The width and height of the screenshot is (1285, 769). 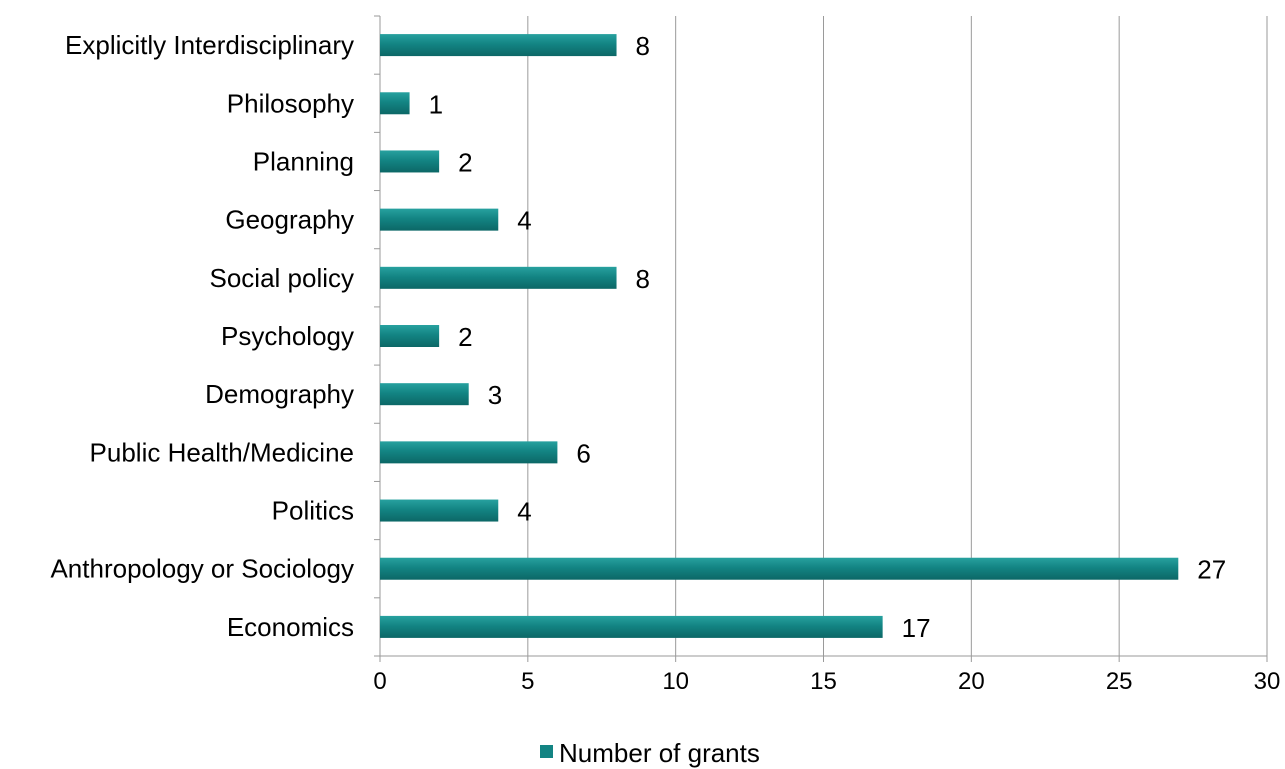 What do you see at coordinates (498, 277) in the screenshot?
I see `bar-social-policy` at bounding box center [498, 277].